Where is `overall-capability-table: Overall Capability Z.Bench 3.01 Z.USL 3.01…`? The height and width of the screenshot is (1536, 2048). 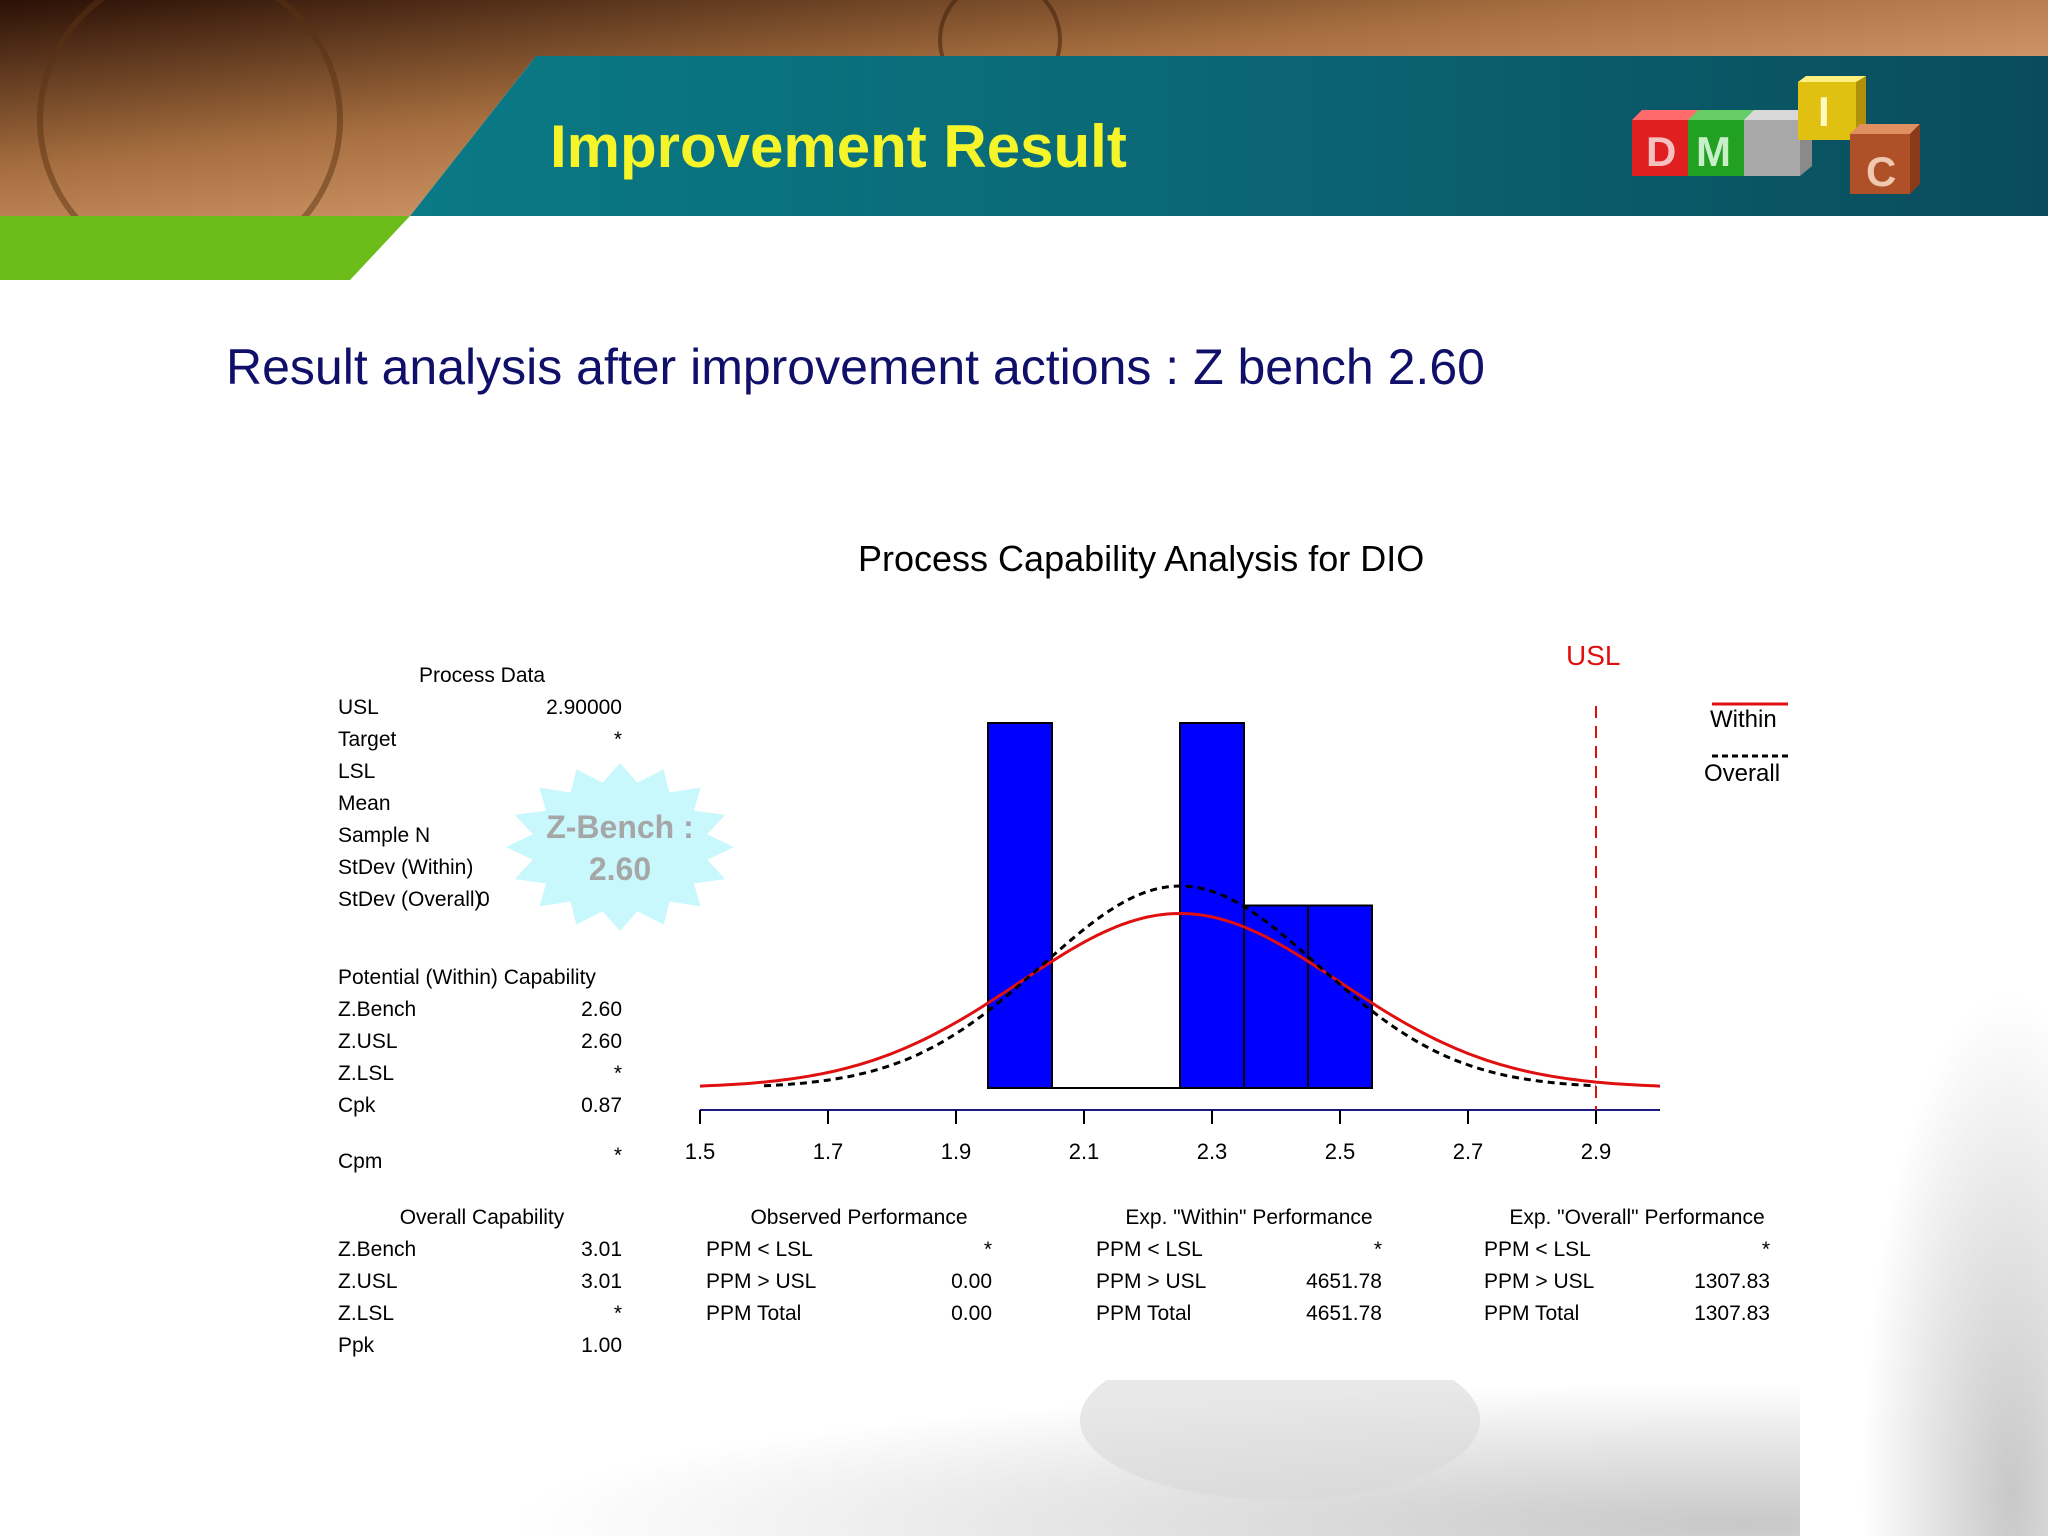 overall-capability-table: Overall Capability Z.Bench 3.01 Z.USL 3.01… is located at coordinates (488, 1286).